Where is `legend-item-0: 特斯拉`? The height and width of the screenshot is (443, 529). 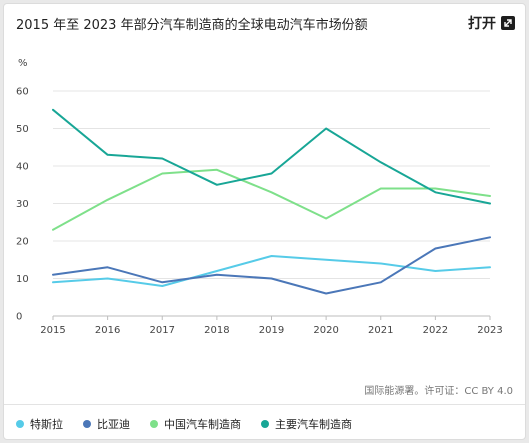
legend-item-0: 特斯拉 is located at coordinates (39, 424).